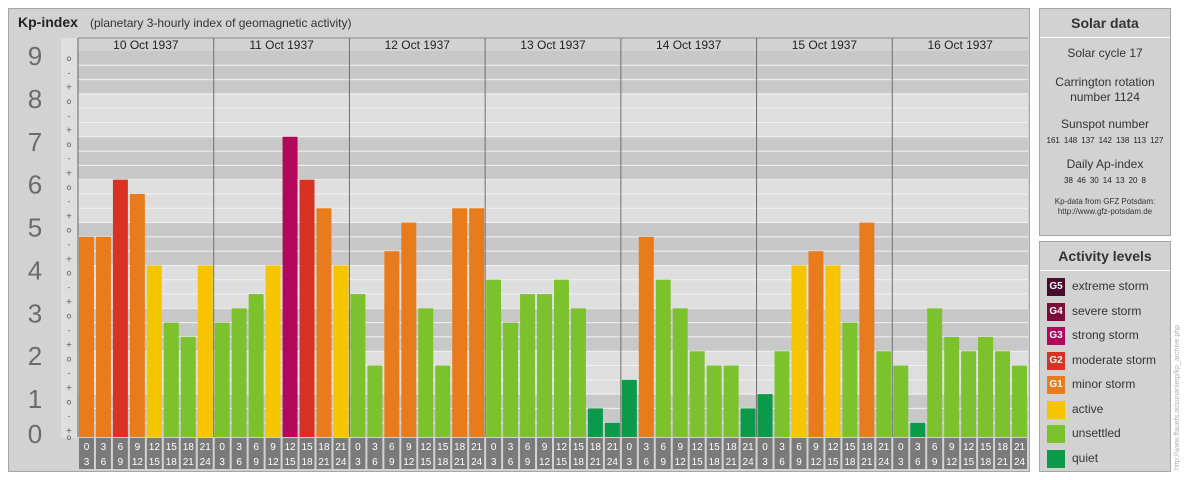  Describe the element at coordinates (1105, 434) in the screenshot. I see `level-row-6: unsettled` at that location.